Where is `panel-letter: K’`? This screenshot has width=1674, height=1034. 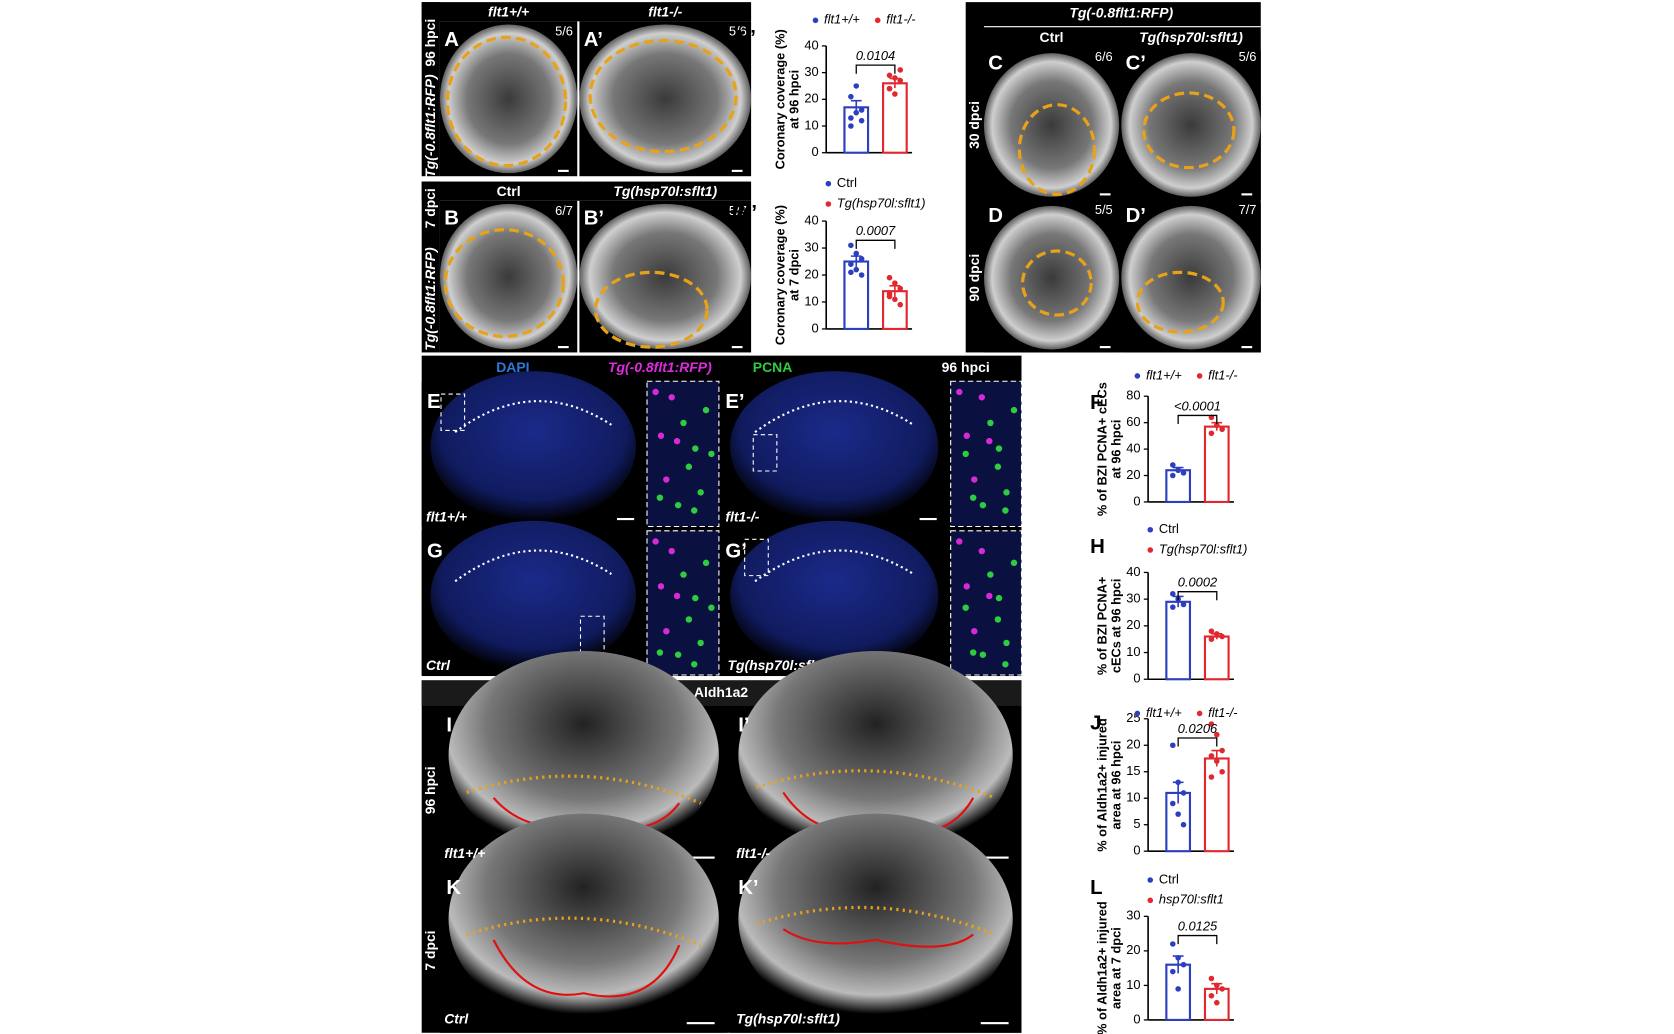
panel-letter: K’ is located at coordinates (748, 888).